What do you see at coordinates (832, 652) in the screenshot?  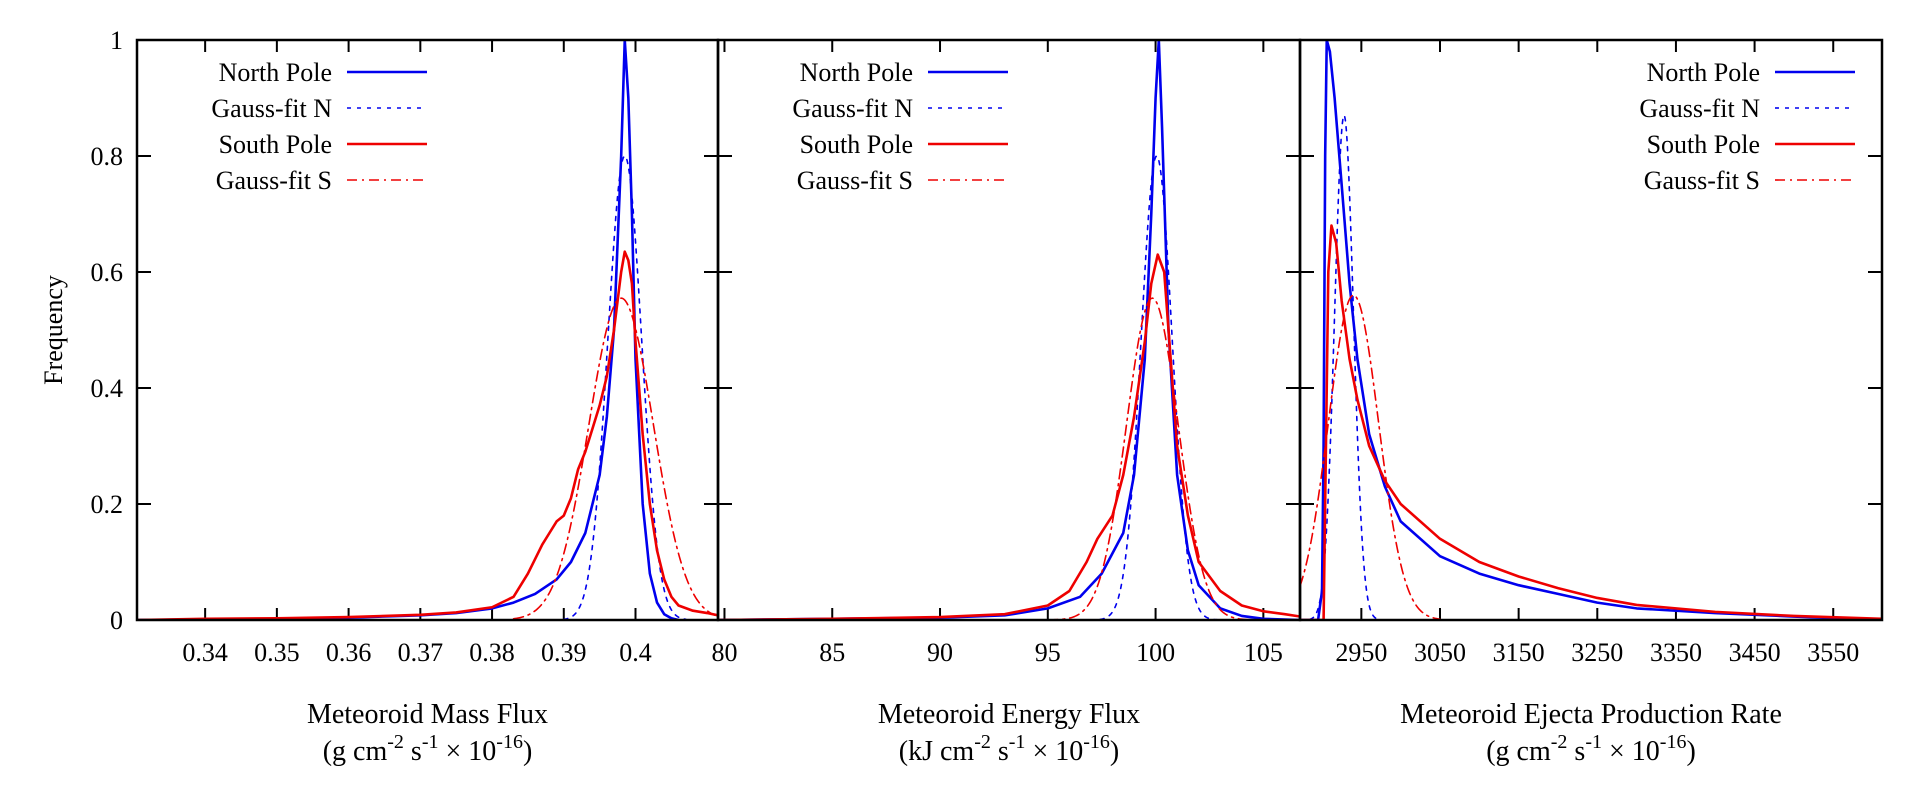 I see `x-tick-label: 85` at bounding box center [832, 652].